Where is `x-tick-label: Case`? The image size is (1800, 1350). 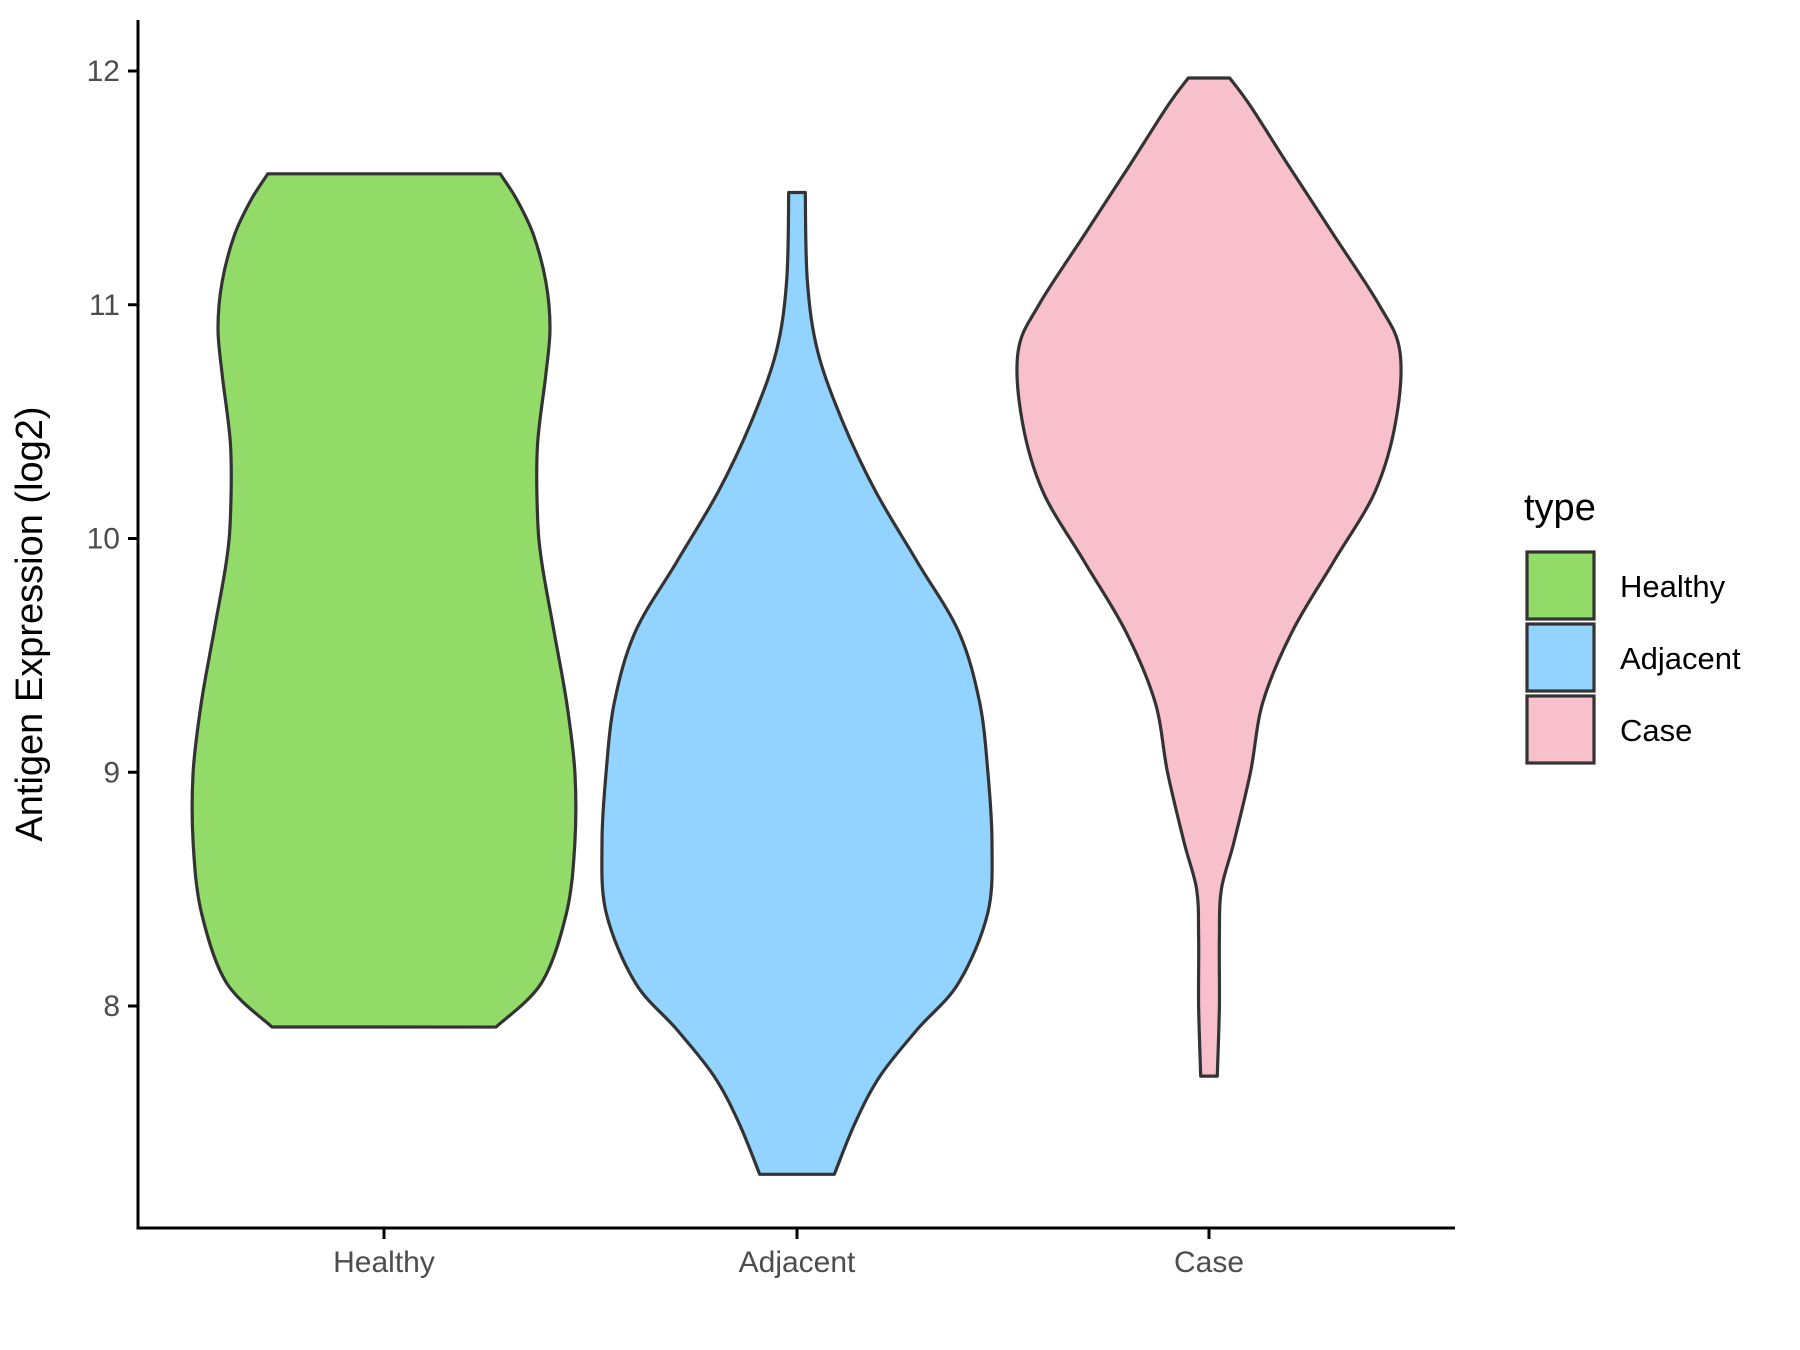
x-tick-label: Case is located at coordinates (1209, 1262).